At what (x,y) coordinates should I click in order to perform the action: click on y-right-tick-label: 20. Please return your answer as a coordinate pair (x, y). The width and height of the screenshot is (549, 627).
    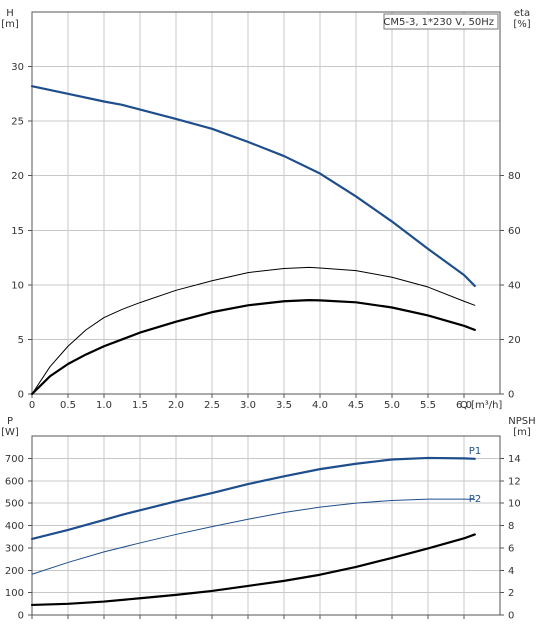
    Looking at the image, I should click on (514, 340).